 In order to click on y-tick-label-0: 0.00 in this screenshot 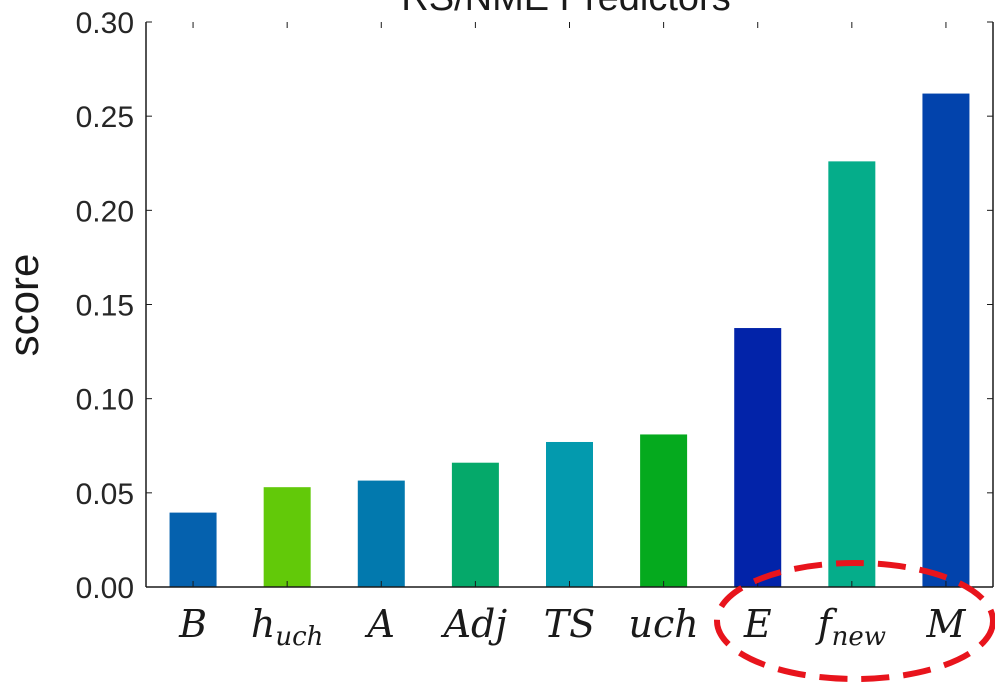, I will do `click(105, 588)`.